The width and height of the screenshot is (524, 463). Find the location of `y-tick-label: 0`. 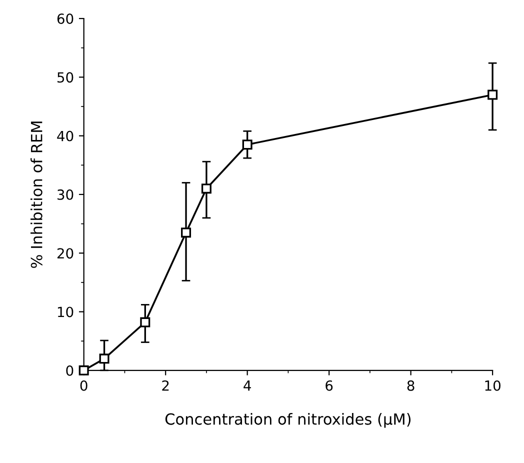

y-tick-label: 0 is located at coordinates (70, 370).